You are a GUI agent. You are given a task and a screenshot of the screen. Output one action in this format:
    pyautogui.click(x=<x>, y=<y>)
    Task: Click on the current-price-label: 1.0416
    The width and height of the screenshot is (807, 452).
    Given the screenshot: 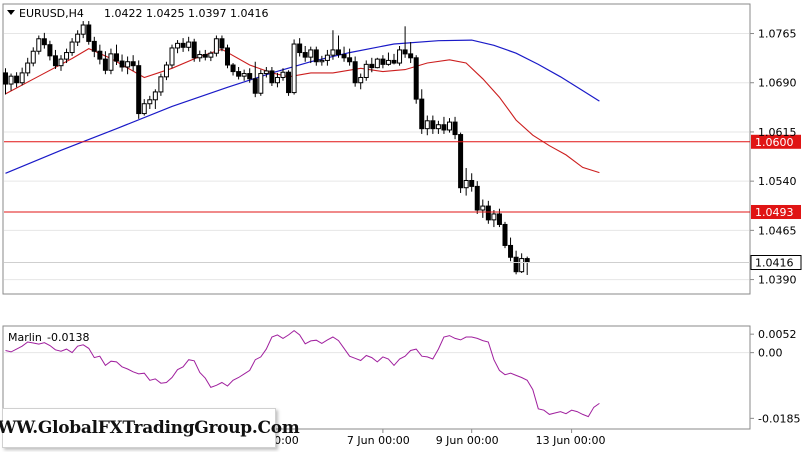 What is the action you would take?
    pyautogui.click(x=774, y=263)
    